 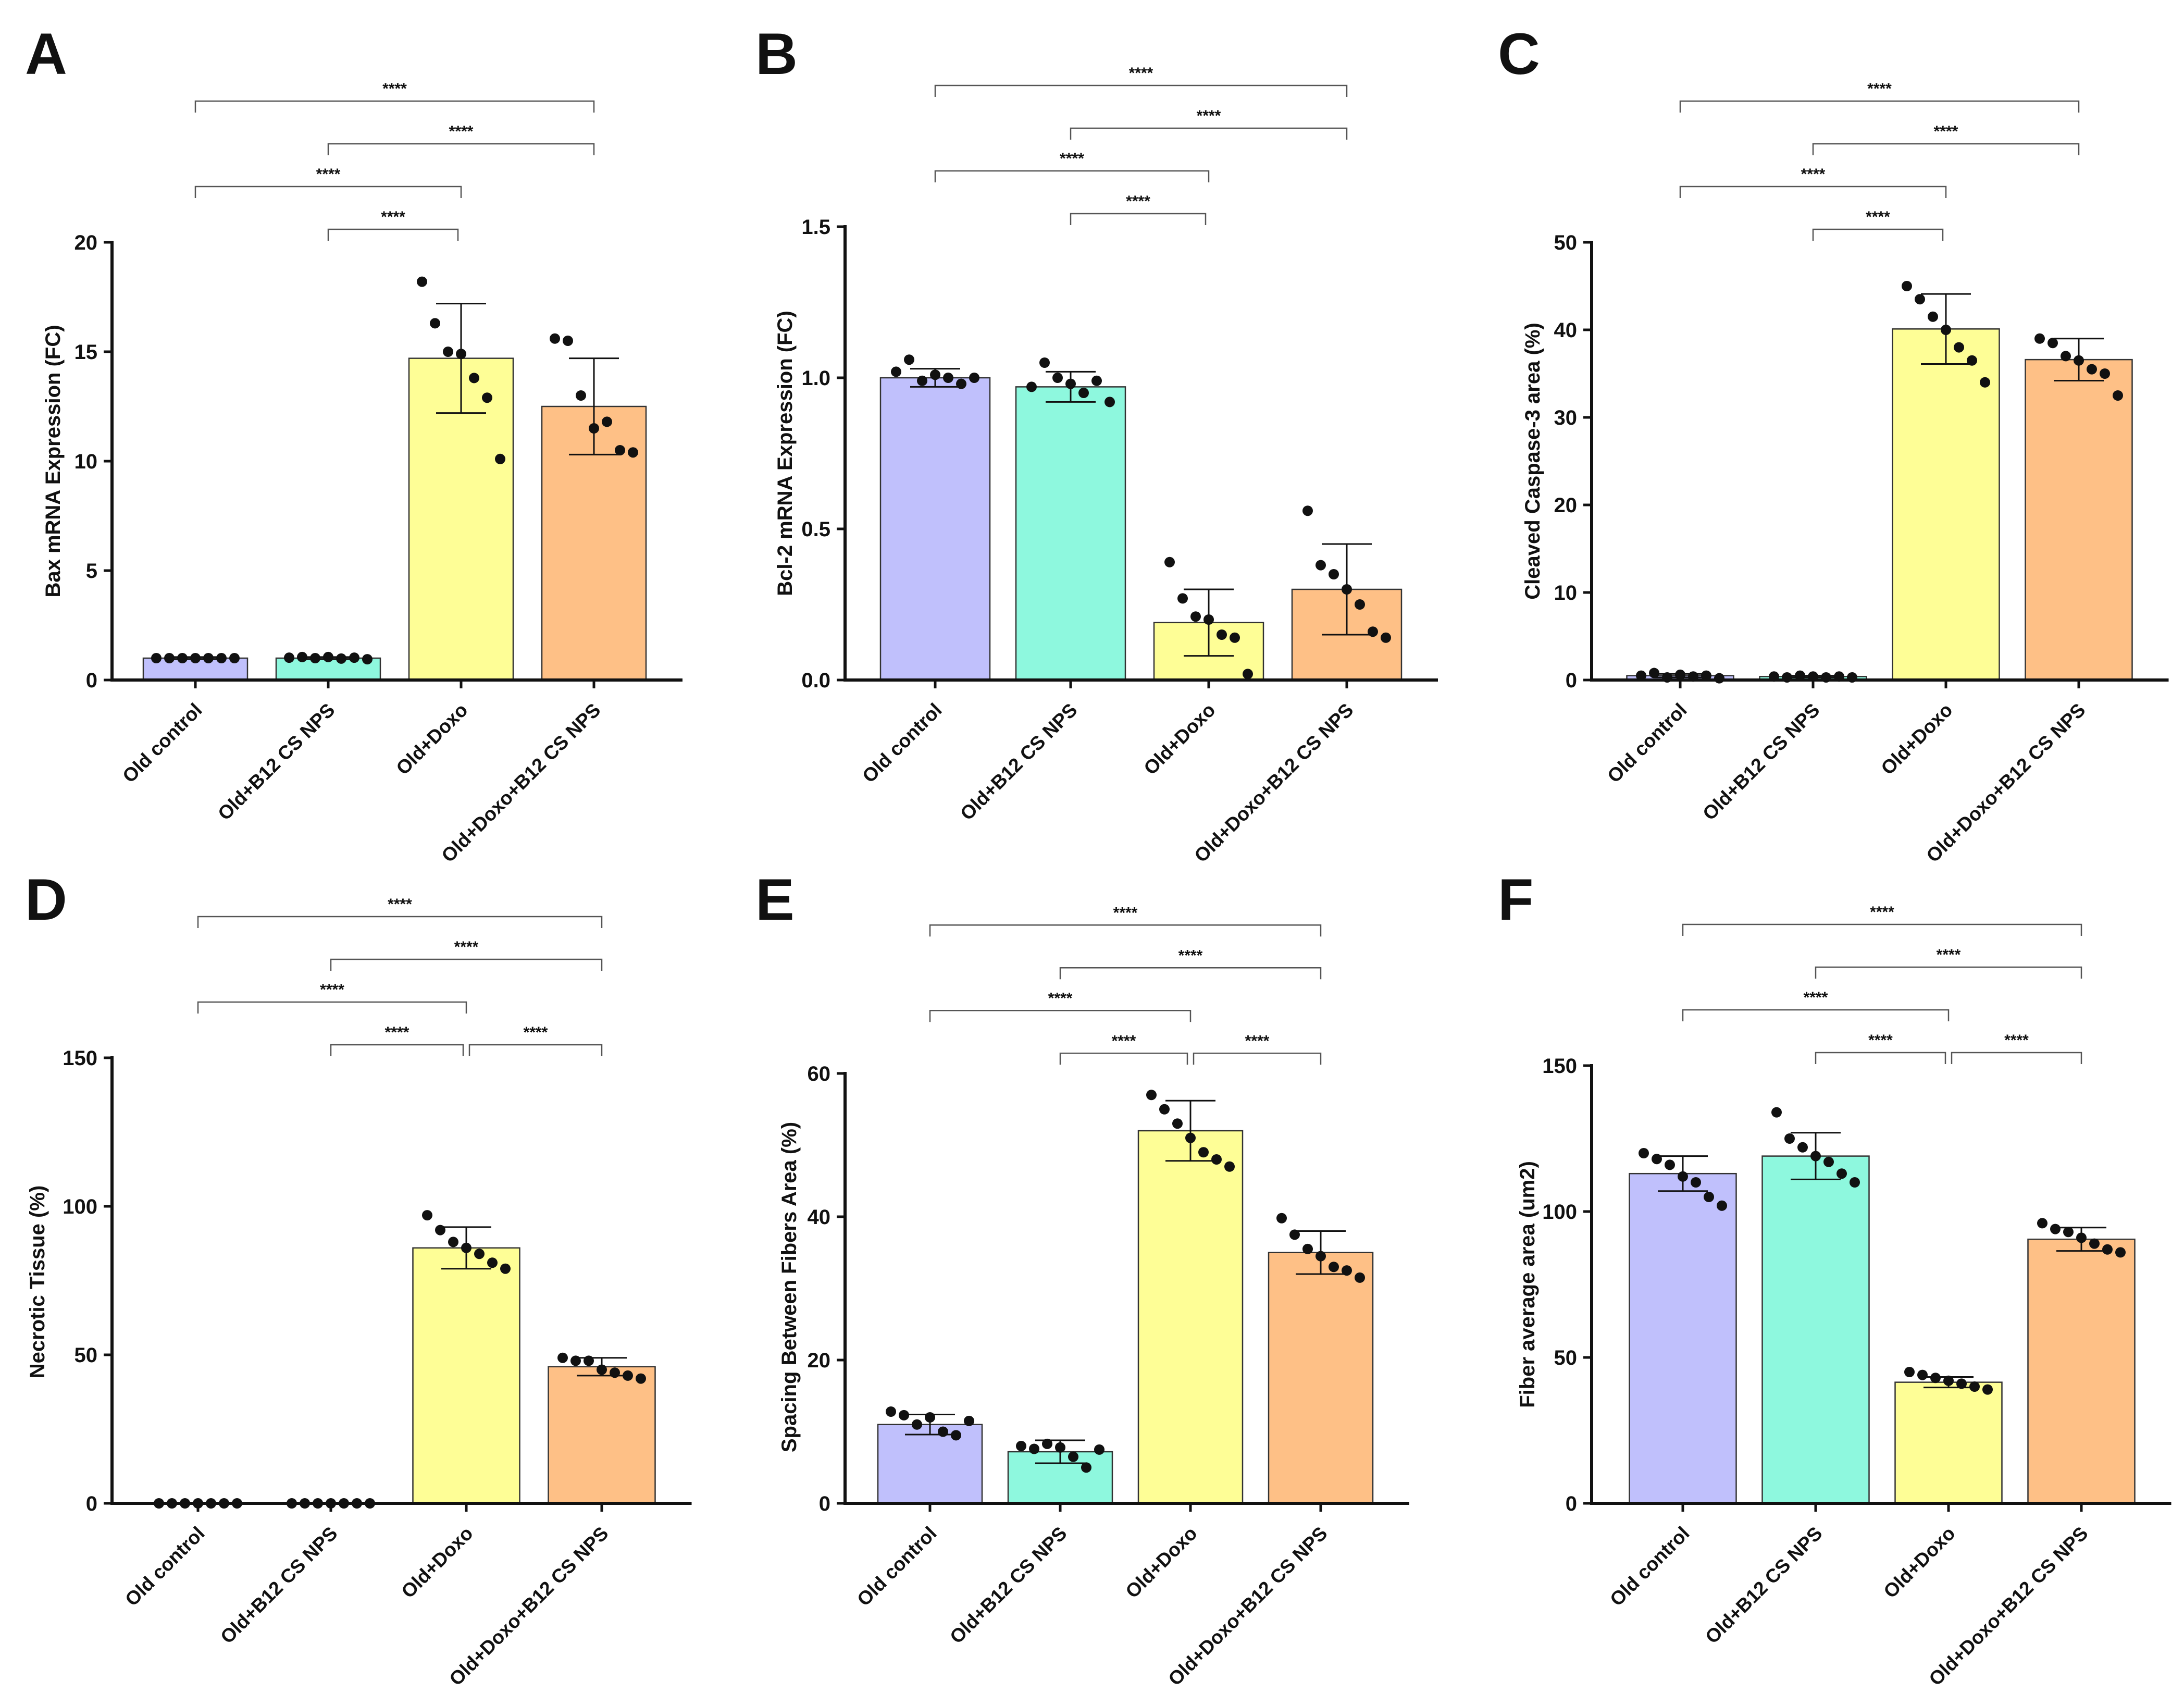 I want to click on y-tick-label: 20, so click(x=86, y=243).